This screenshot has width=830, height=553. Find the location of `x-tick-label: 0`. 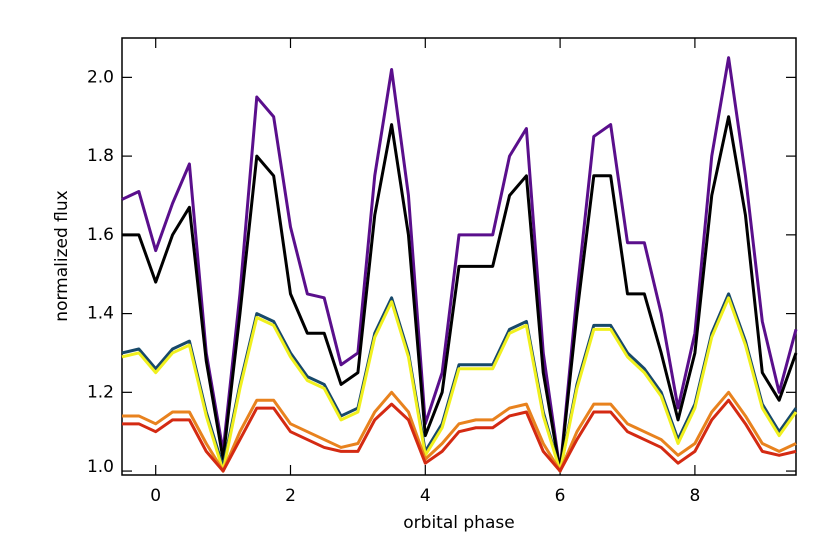

x-tick-label: 0 is located at coordinates (155, 496).